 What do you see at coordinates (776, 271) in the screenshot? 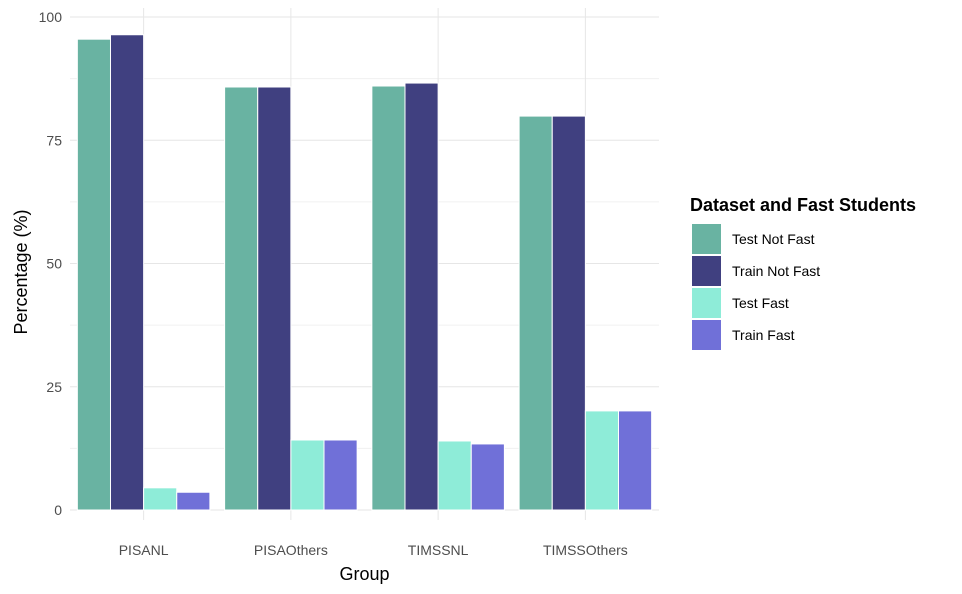
I see `legend-label: Train Not Fast` at bounding box center [776, 271].